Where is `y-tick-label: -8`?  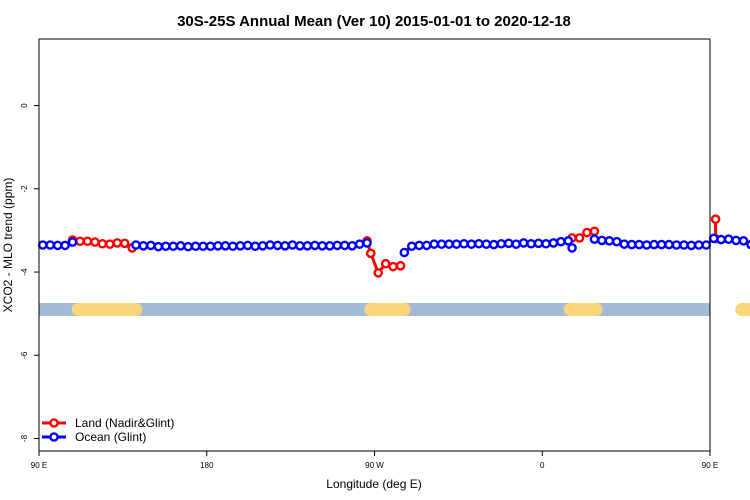
y-tick-label: -8 is located at coordinates (24, 438).